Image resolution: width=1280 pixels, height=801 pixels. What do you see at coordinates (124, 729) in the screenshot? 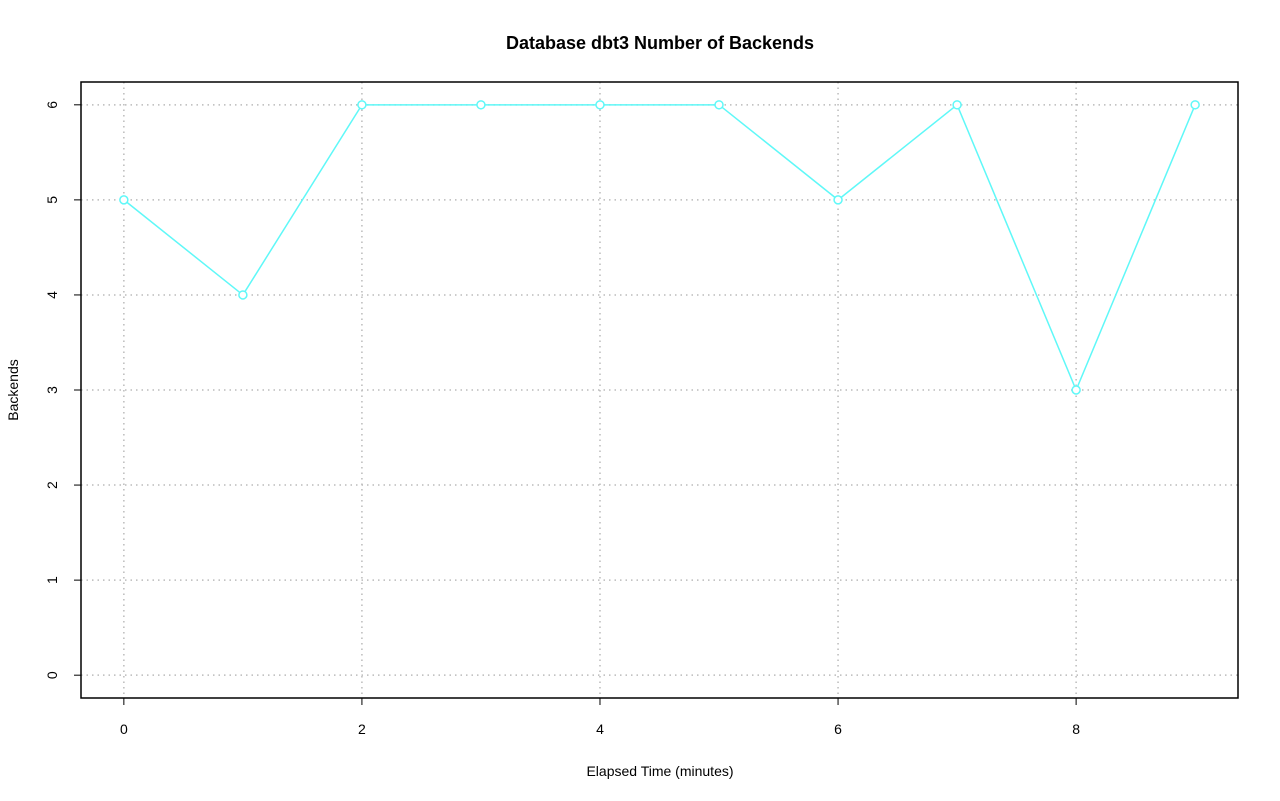
I see `x-tick-label: 0` at bounding box center [124, 729].